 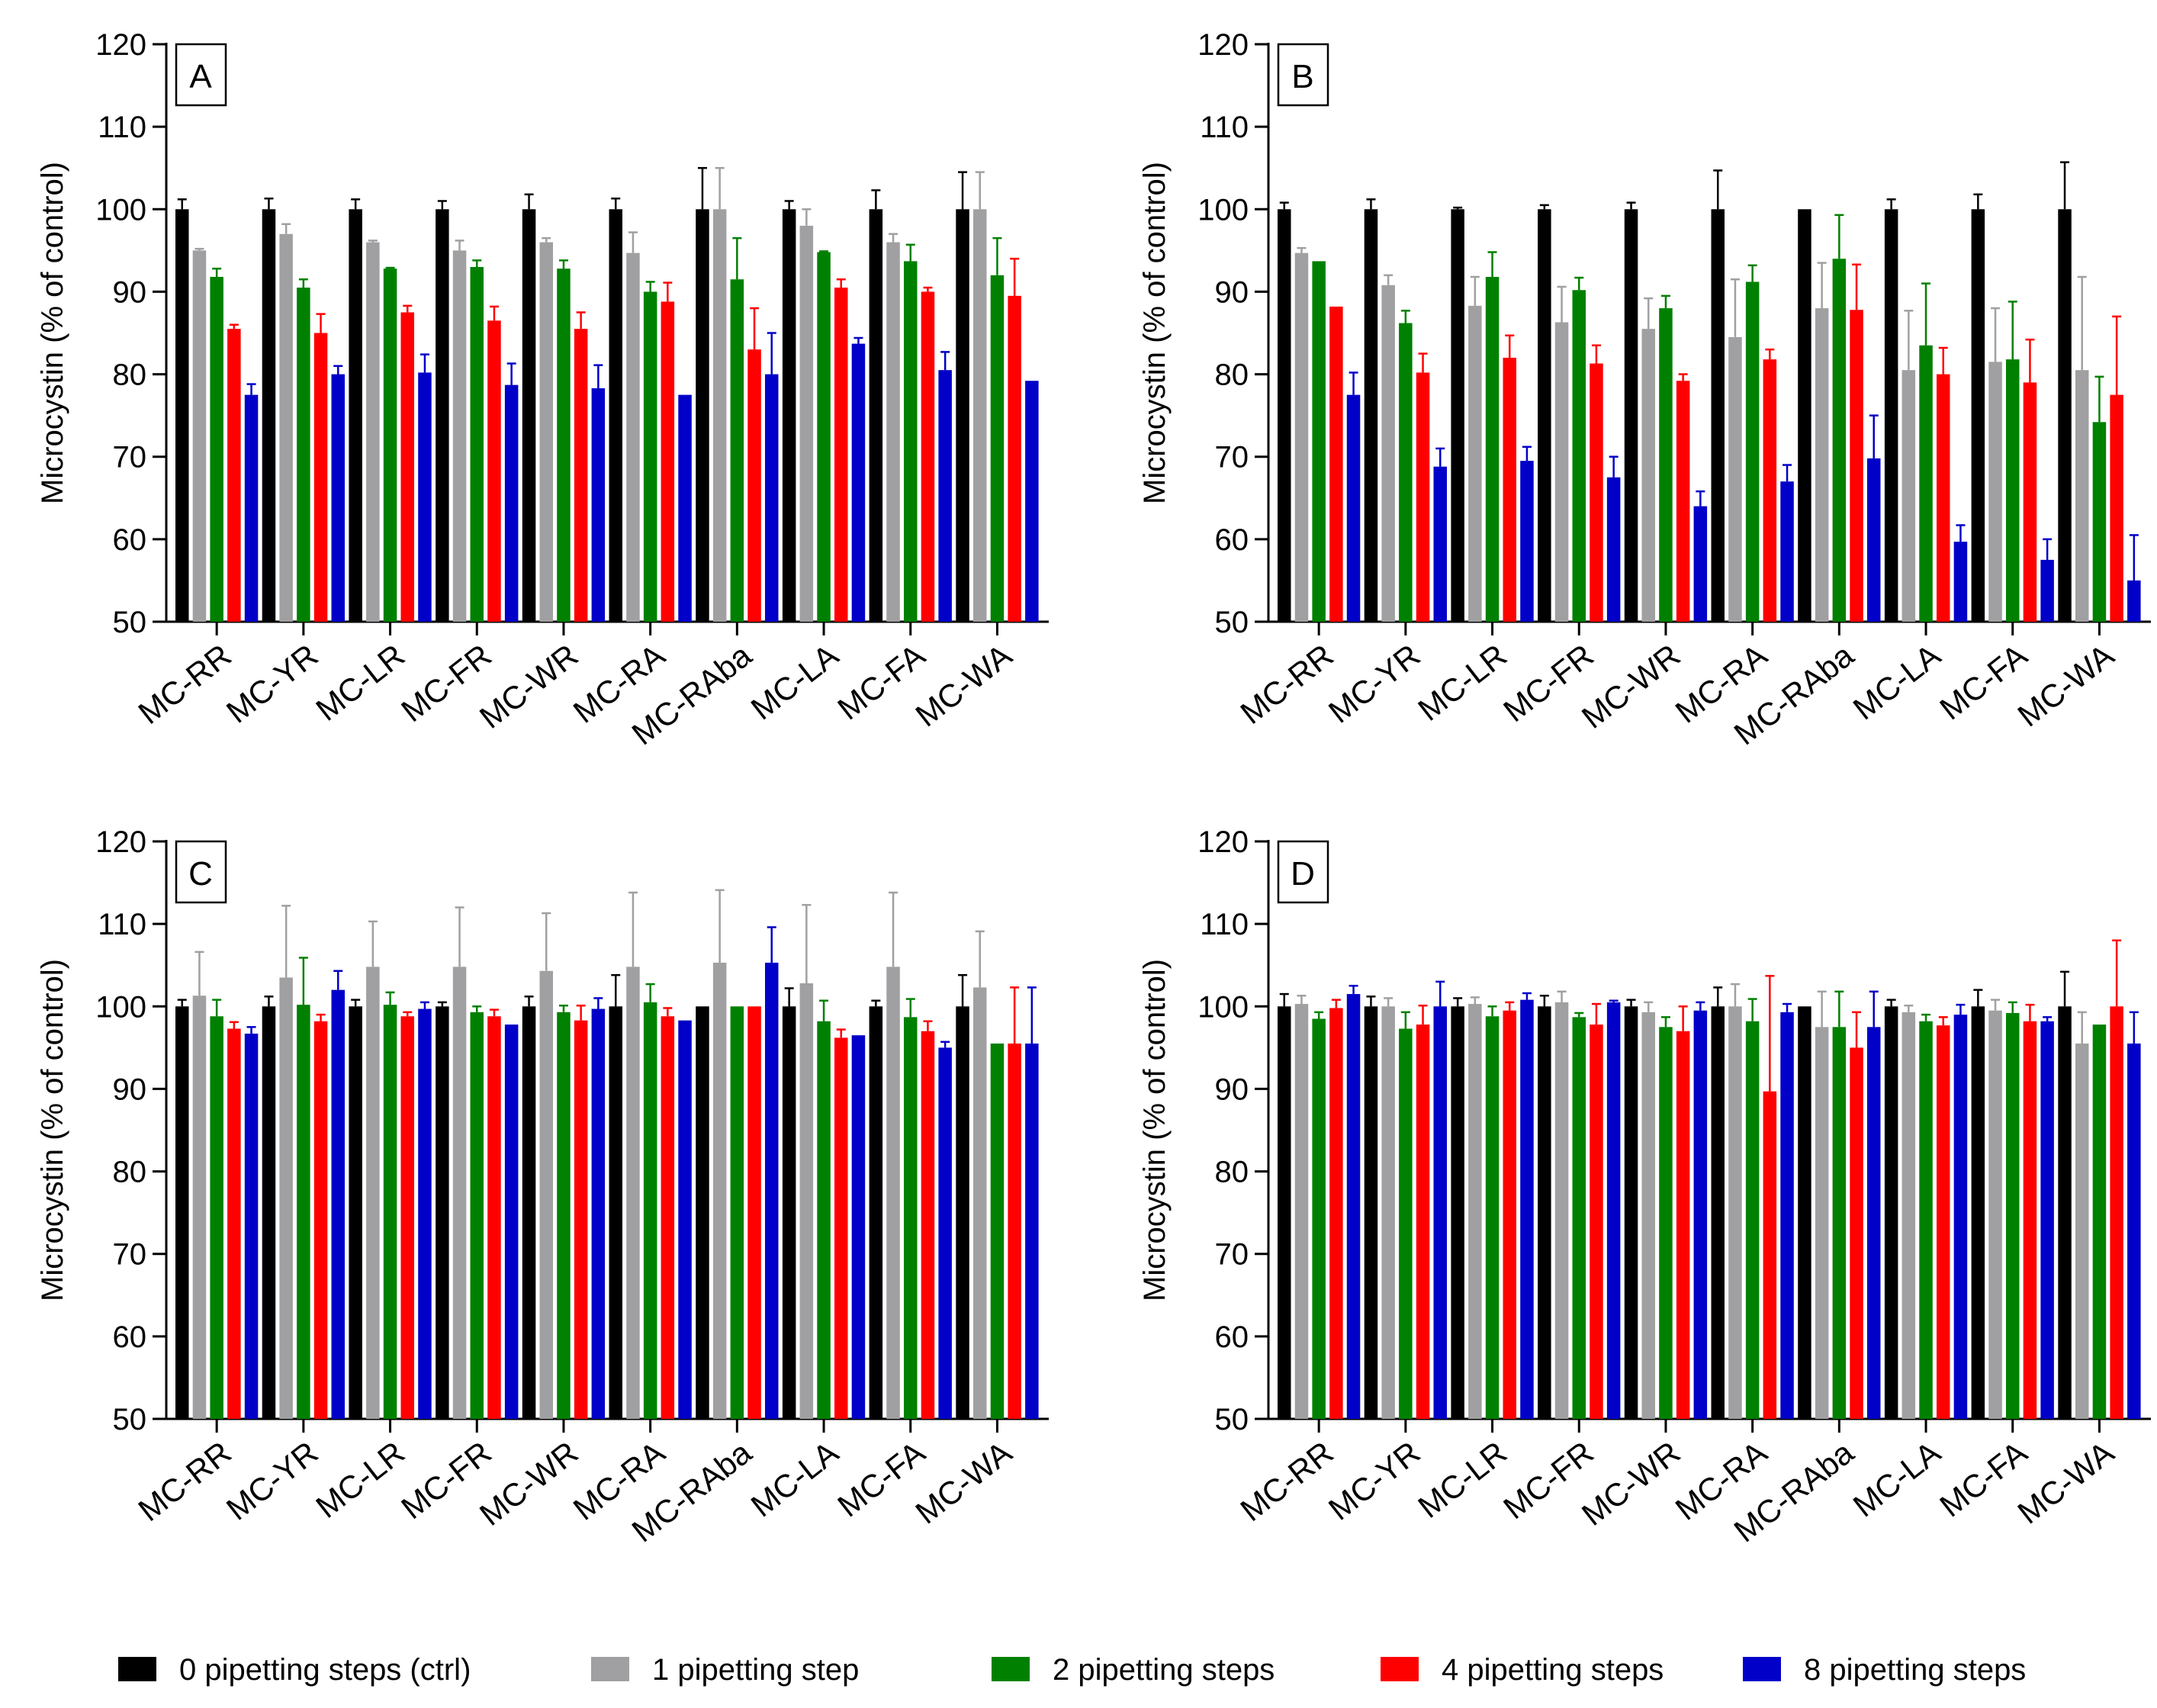 I want to click on legend-swatch, so click(x=1011, y=1669).